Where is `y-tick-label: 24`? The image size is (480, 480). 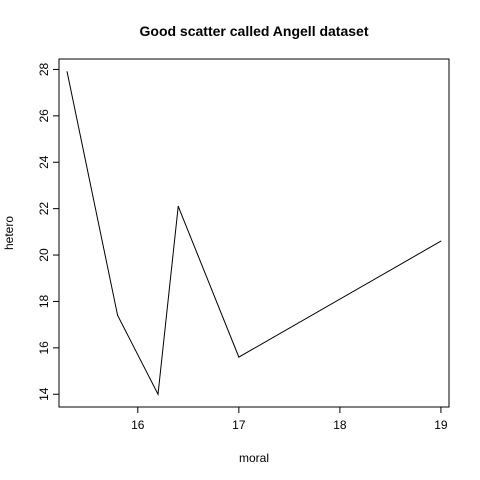 y-tick-label: 24 is located at coordinates (44, 162).